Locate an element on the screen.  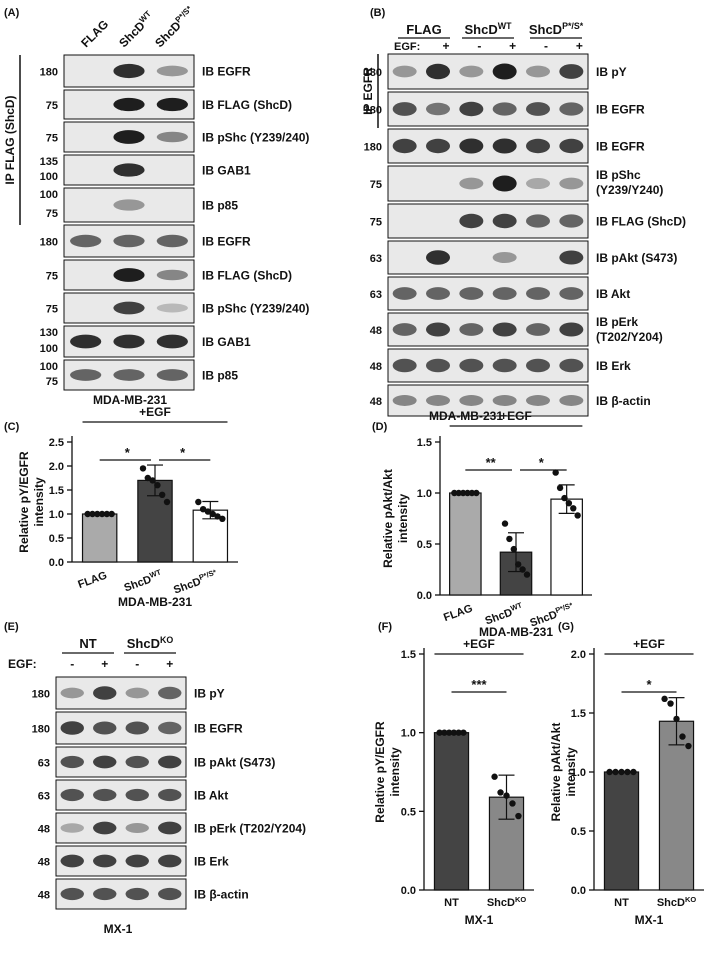
panel-c-egf-label: +EGF is located at coordinates (155, 412).